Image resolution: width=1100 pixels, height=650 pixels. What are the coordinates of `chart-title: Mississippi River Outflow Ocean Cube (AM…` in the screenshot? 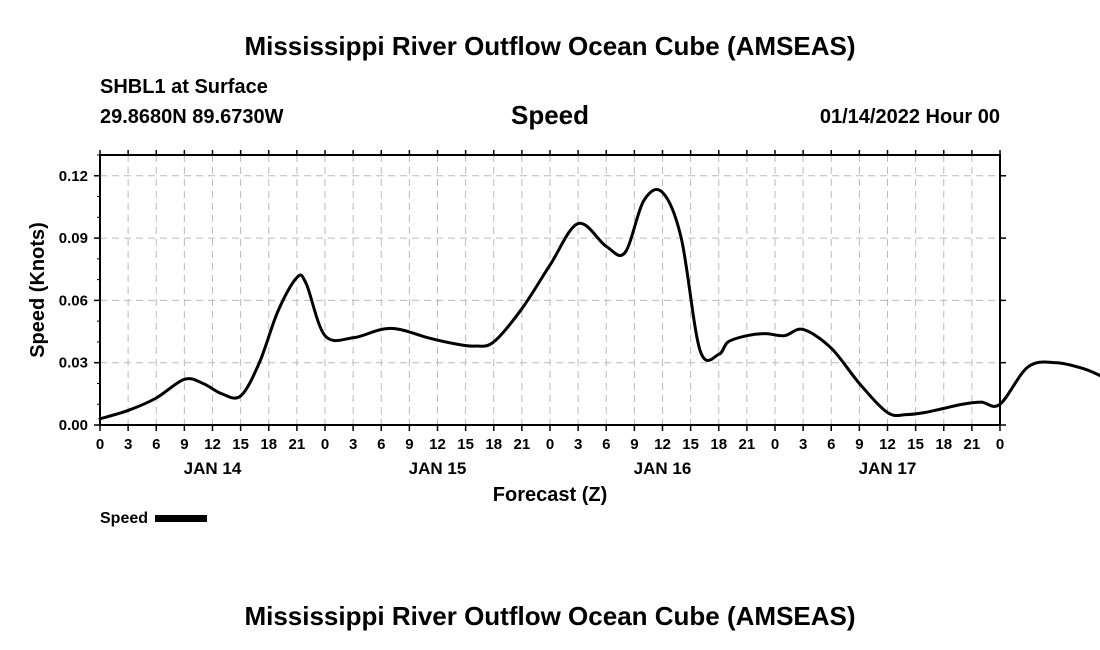 It's located at (550, 46).